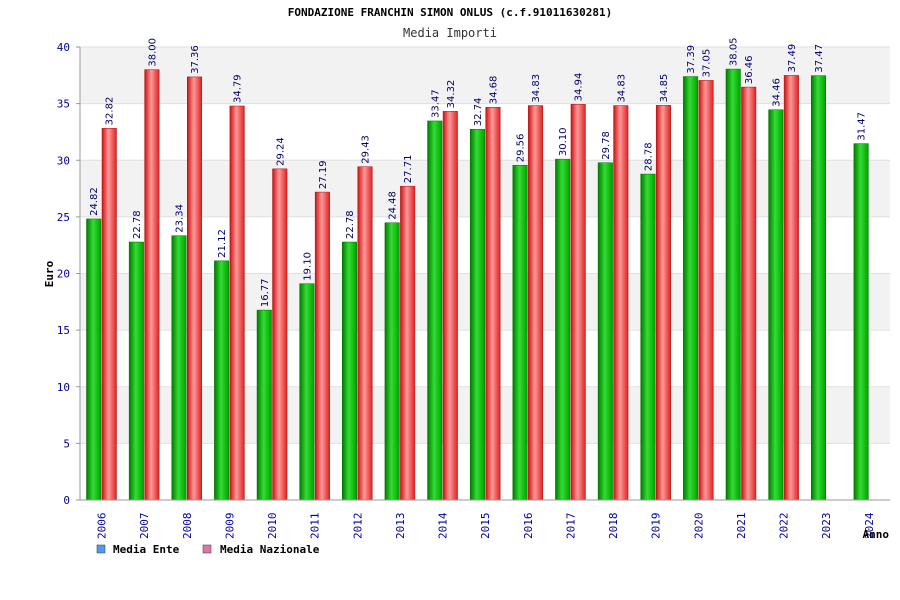 This screenshot has width=900, height=600. I want to click on x-tick-label-2020: 2020, so click(698, 526).